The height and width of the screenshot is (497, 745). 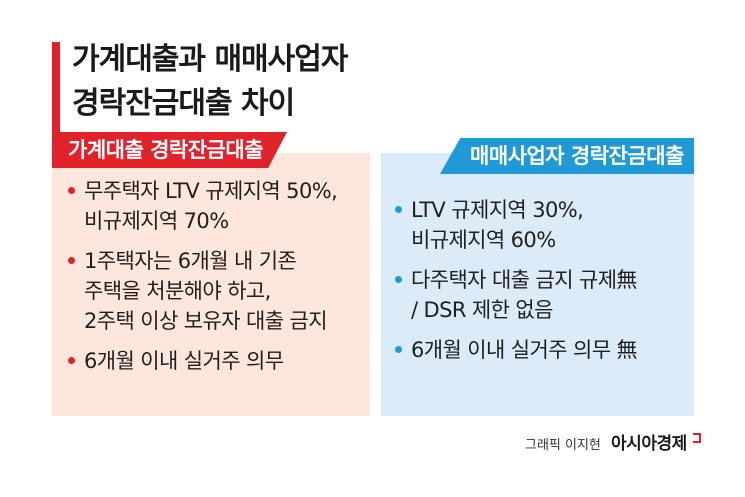 I want to click on list-item-line: 2주택 이상 보유자 대출 금지, so click(x=206, y=321).